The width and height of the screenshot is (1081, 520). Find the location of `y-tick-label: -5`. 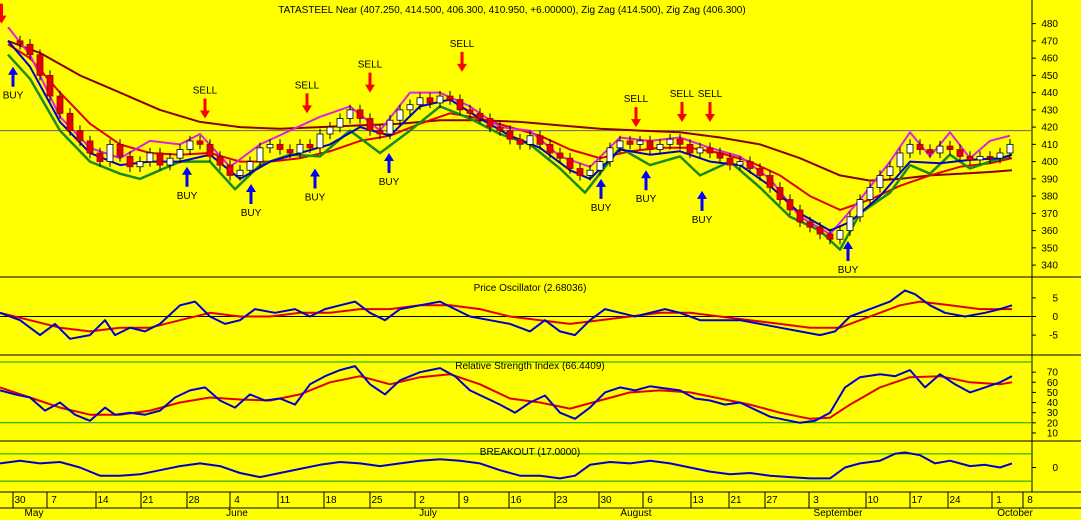

y-tick-label: -5 is located at coordinates (1053, 336).